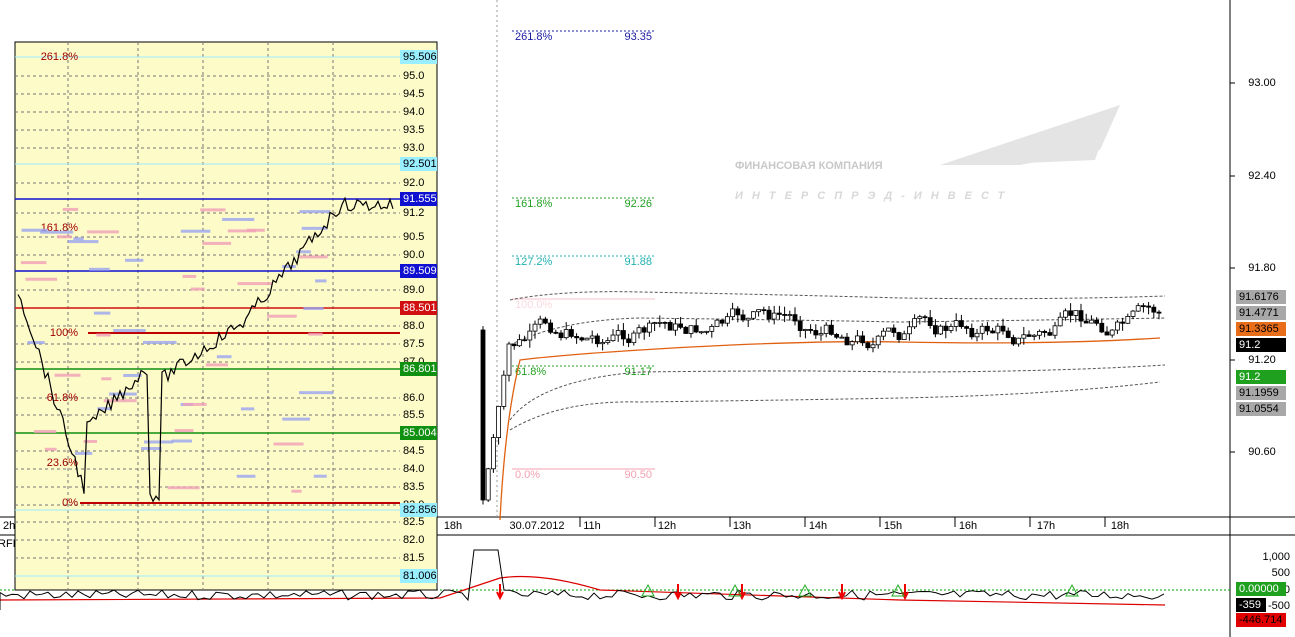 This screenshot has height=637, width=1295. I want to click on price-axis-label: 93.00, so click(1262, 83).